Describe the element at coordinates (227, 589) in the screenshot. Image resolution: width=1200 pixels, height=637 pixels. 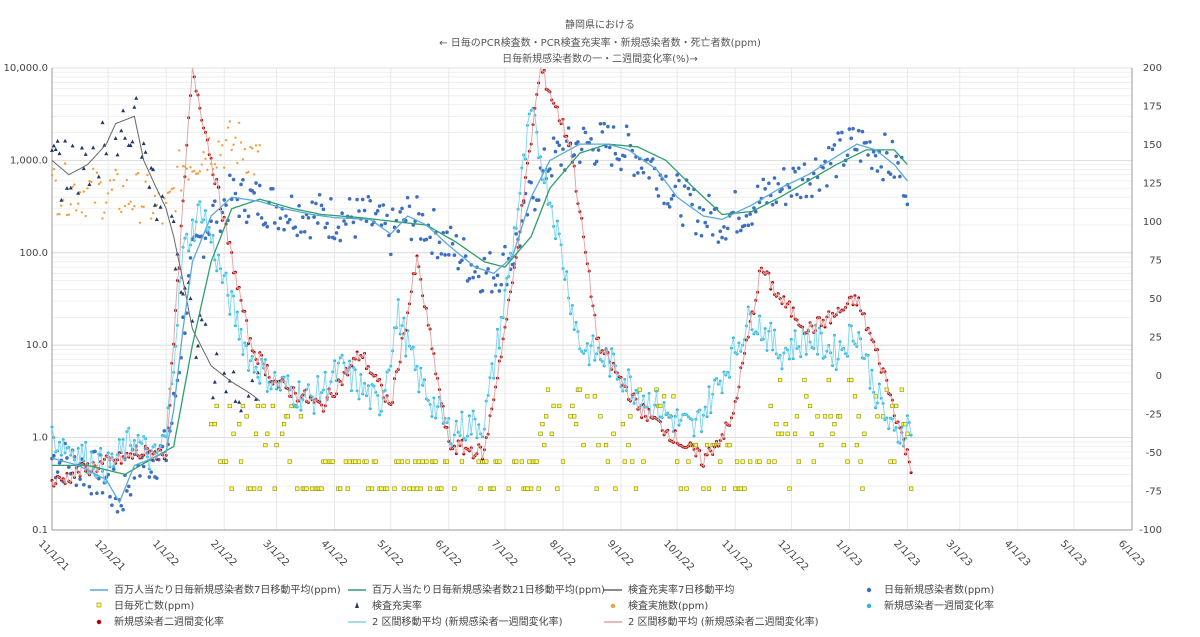
I see `legend-label: 百万人当たり日毎新規感染者数7日移動平均(ppm)` at that location.